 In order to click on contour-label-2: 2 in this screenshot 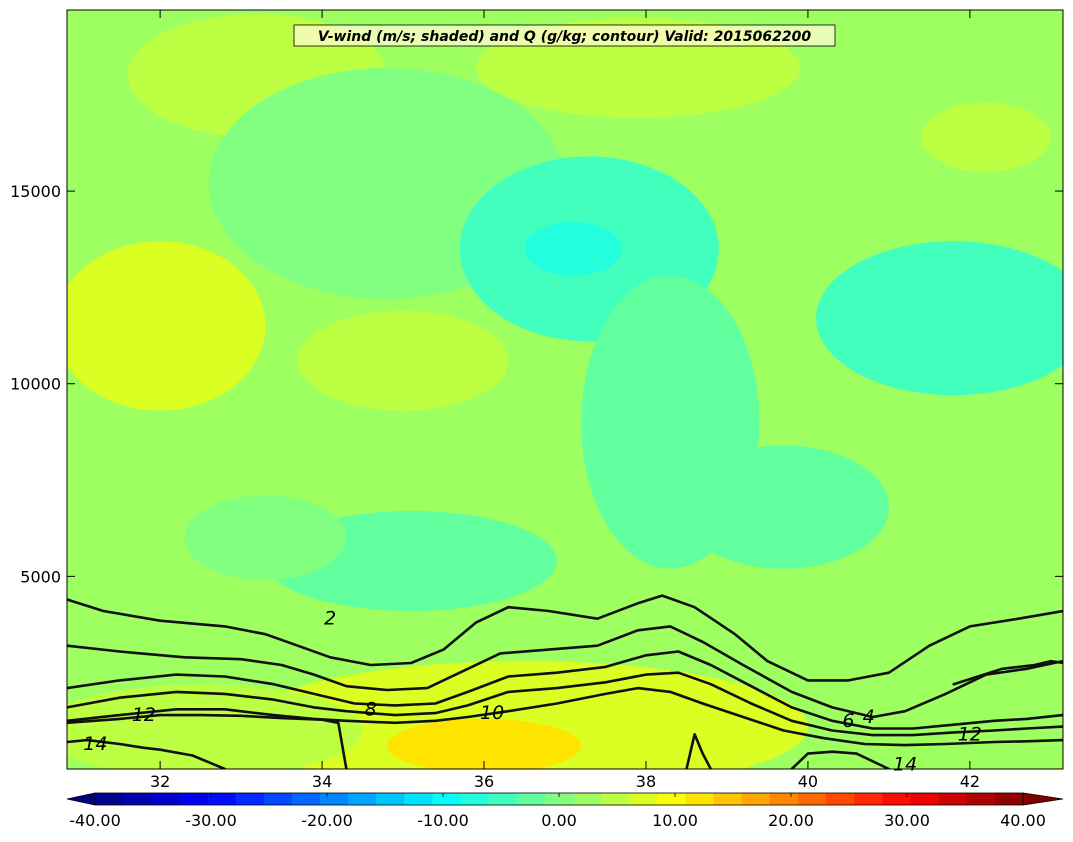, I will do `click(330, 619)`.